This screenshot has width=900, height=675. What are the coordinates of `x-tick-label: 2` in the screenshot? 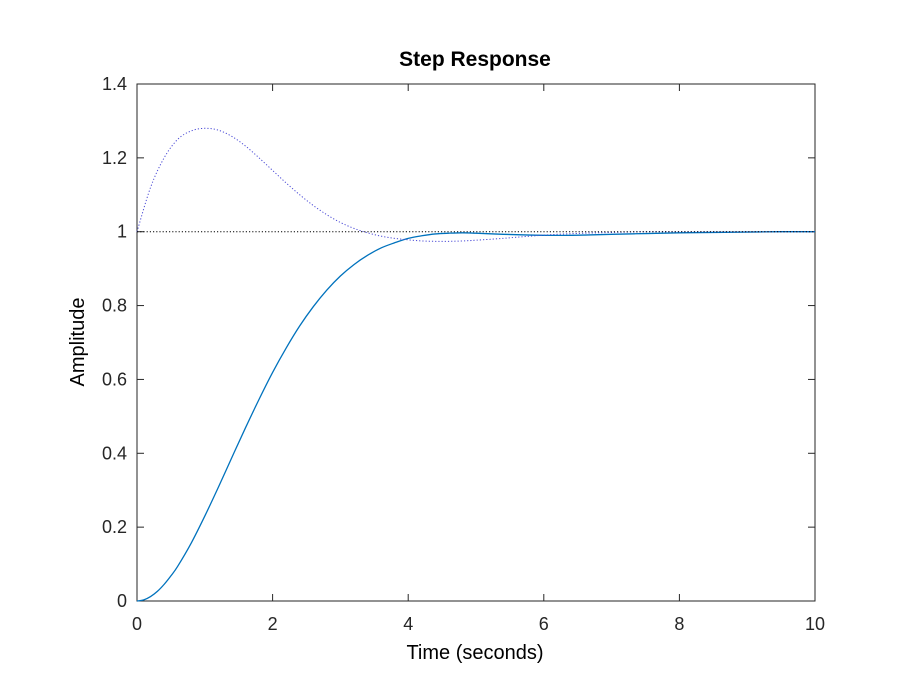 It's located at (273, 624).